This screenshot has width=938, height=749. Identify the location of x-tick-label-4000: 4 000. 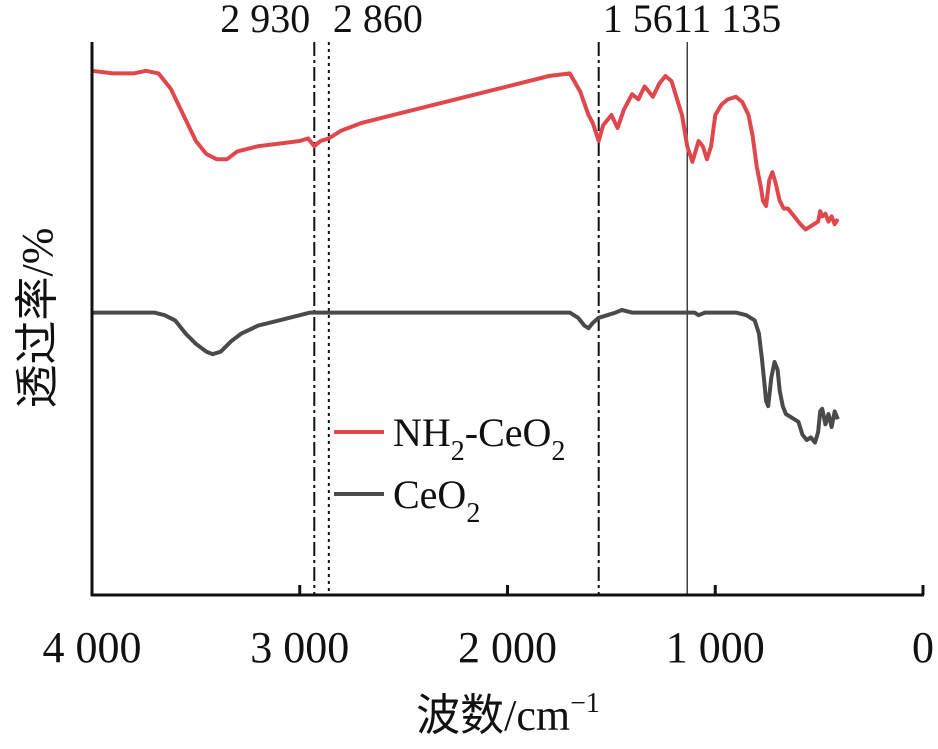
(92, 647).